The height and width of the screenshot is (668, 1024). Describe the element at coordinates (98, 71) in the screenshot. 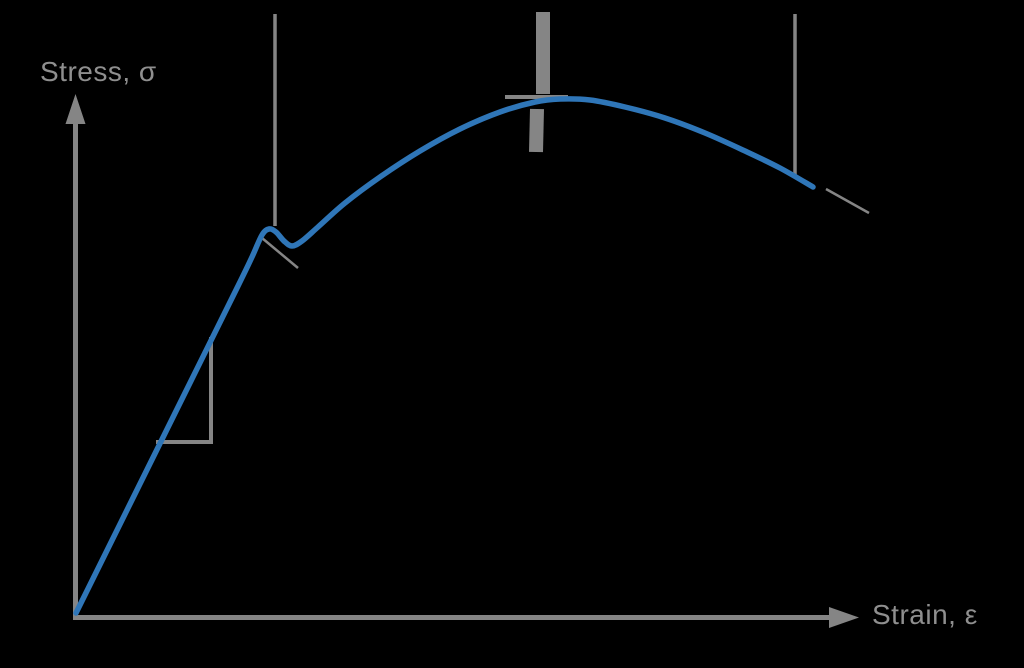

I see `y-axis-label: Stress, σ` at that location.